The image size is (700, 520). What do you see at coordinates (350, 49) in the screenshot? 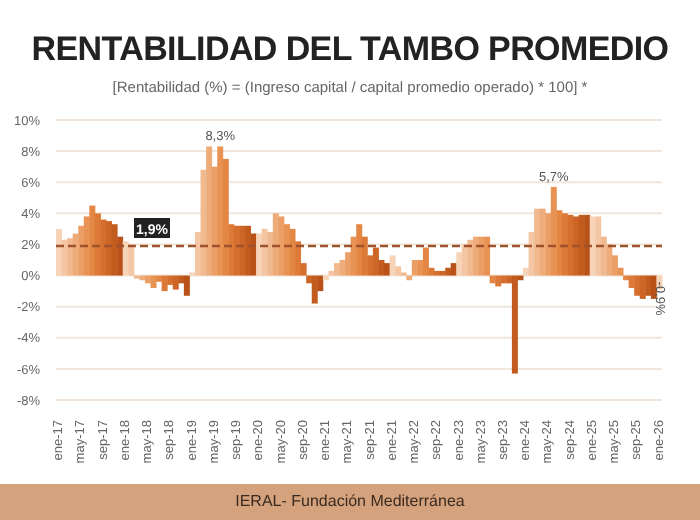
I see `chart-title: RENTABILIDAD DEL TAMBO PROMEDIO` at bounding box center [350, 49].